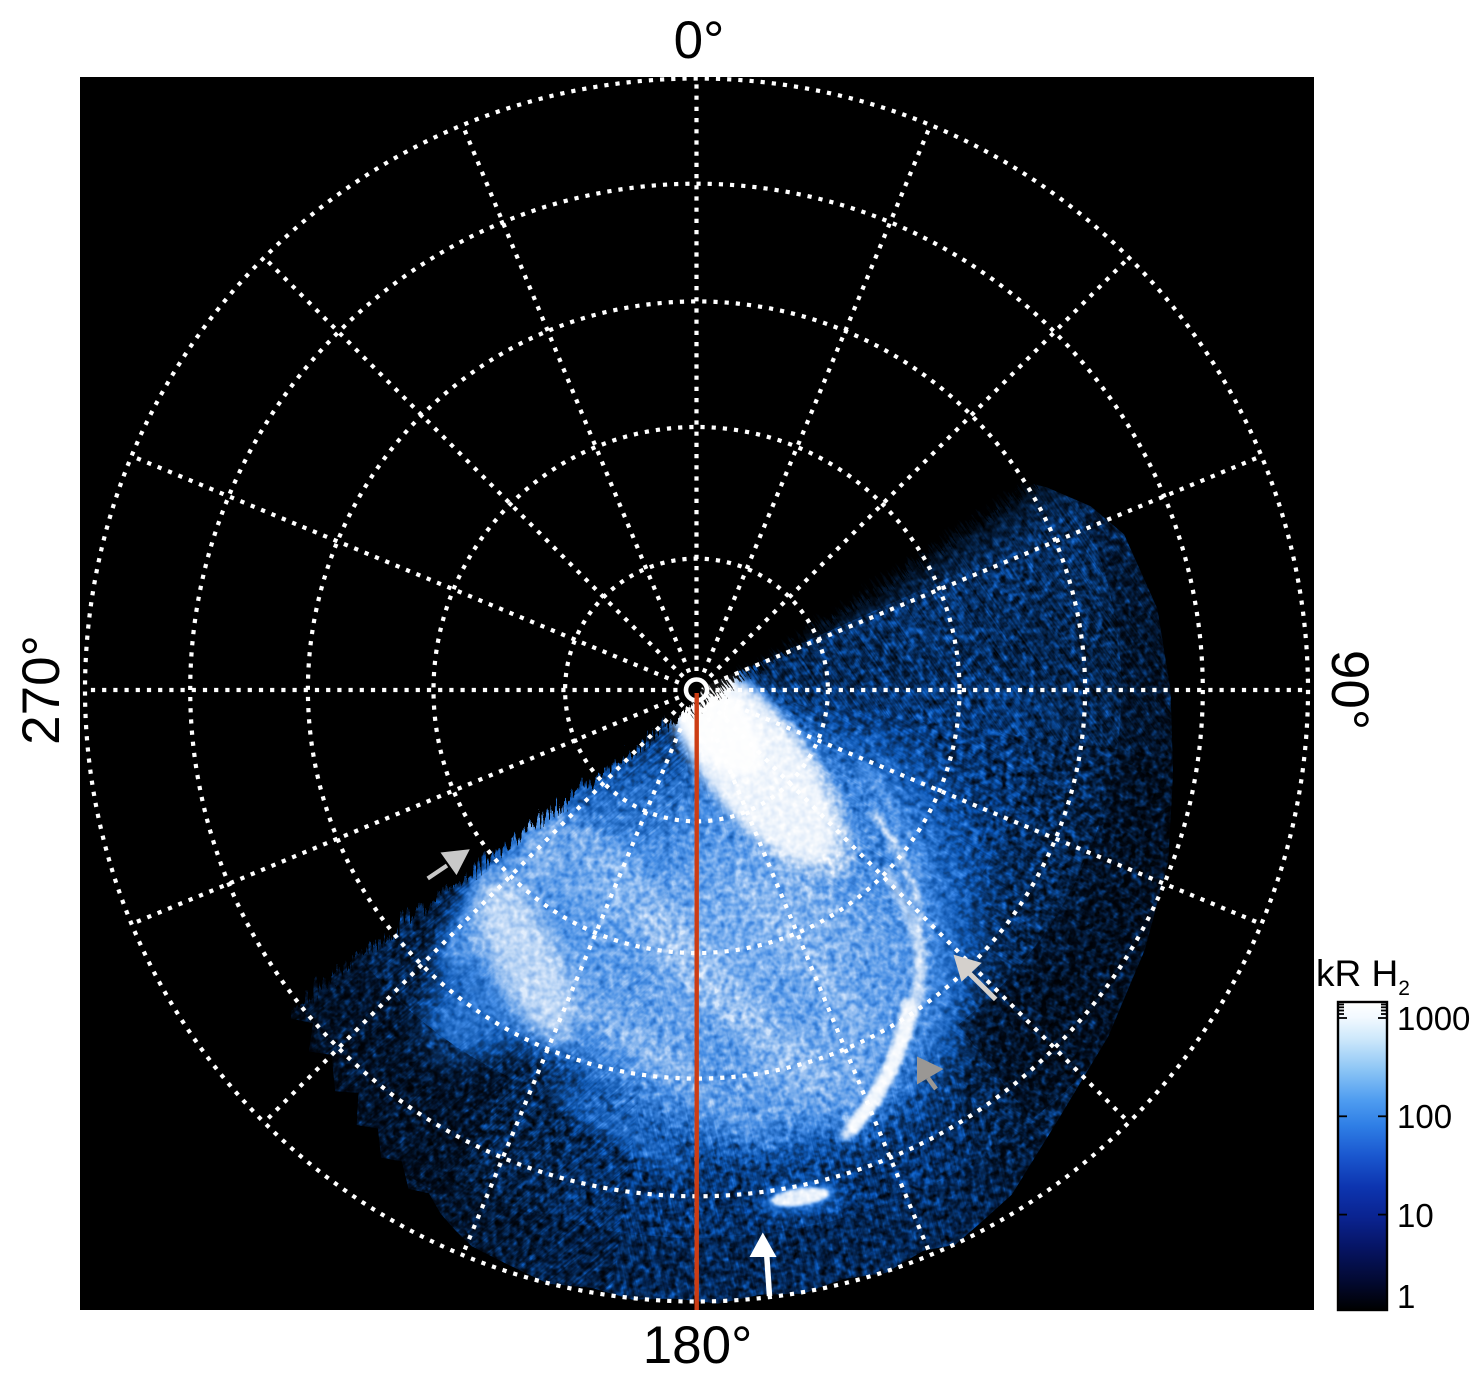 This screenshot has height=1386, width=1481. What do you see at coordinates (1363, 976) in the screenshot?
I see `svg-text: kR H2` at bounding box center [1363, 976].